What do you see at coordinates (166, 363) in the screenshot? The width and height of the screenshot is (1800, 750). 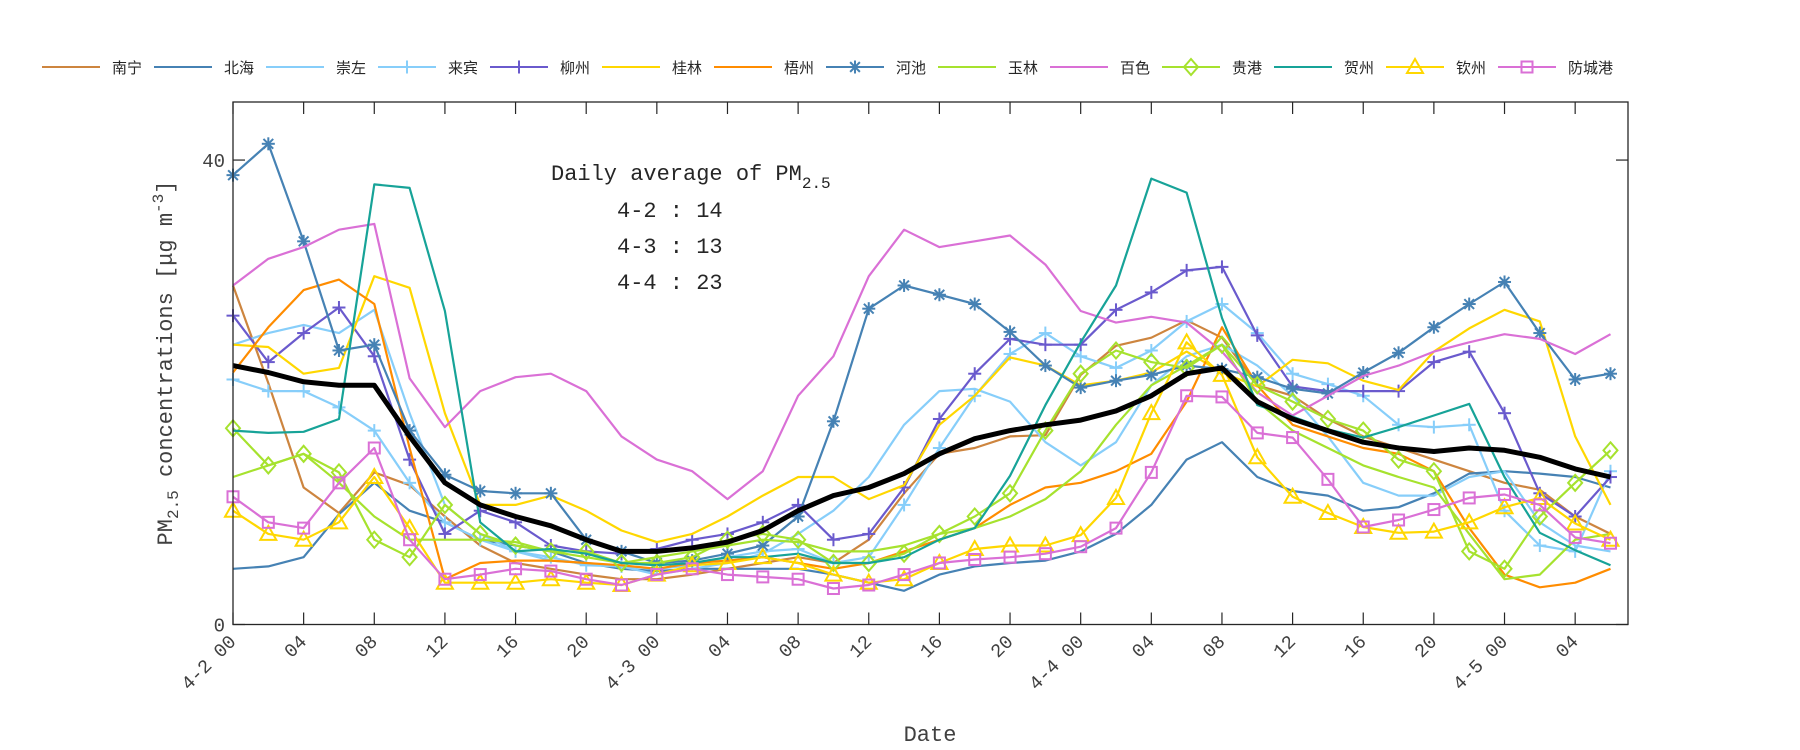 I see `y-axis-title: PM2.5 concentrations [μg m-3]` at bounding box center [166, 363].